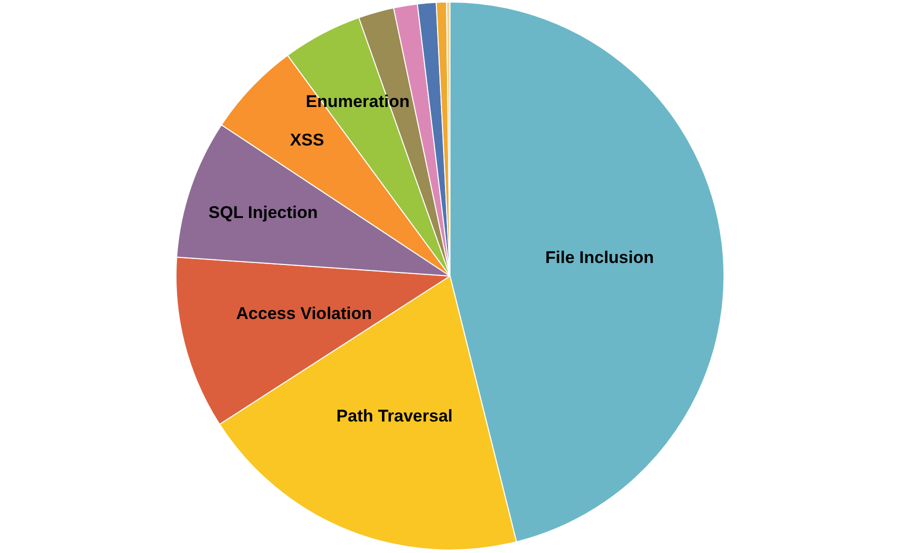  Describe the element at coordinates (263, 212) in the screenshot. I see `slice-label: SQL Injection` at that location.